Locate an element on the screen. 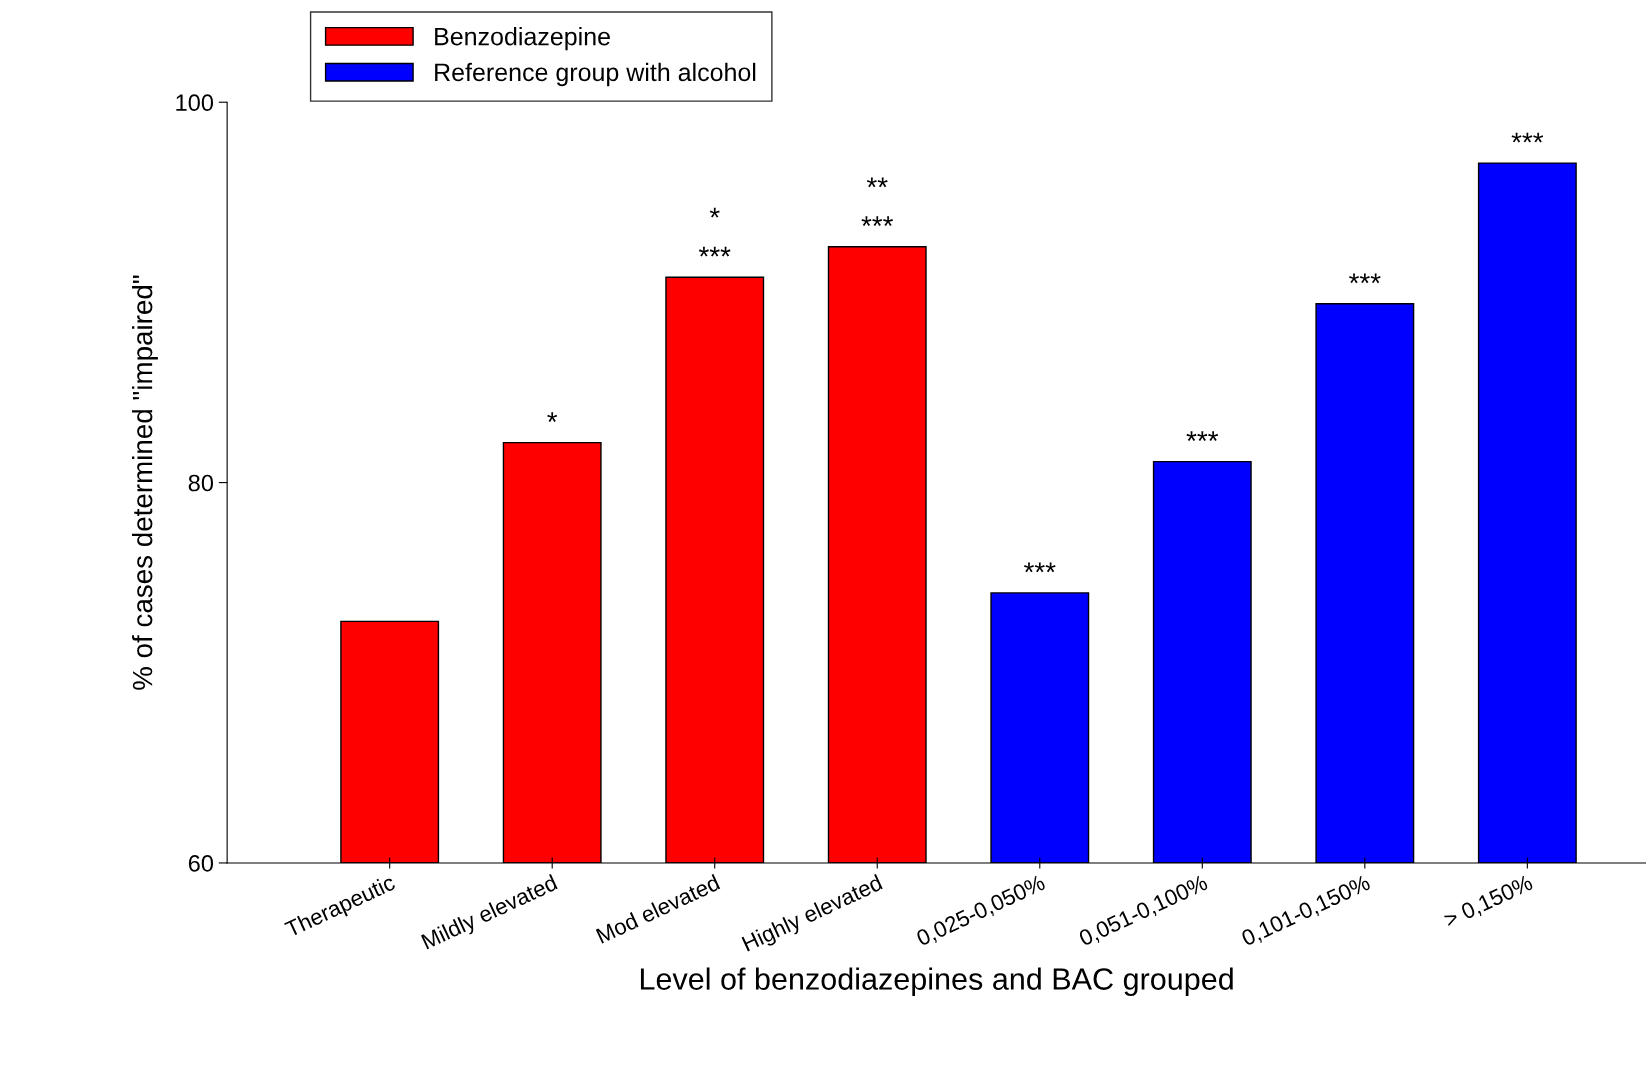 The width and height of the screenshot is (1646, 1076). legend-label: Benzodiazepine is located at coordinates (522, 39).